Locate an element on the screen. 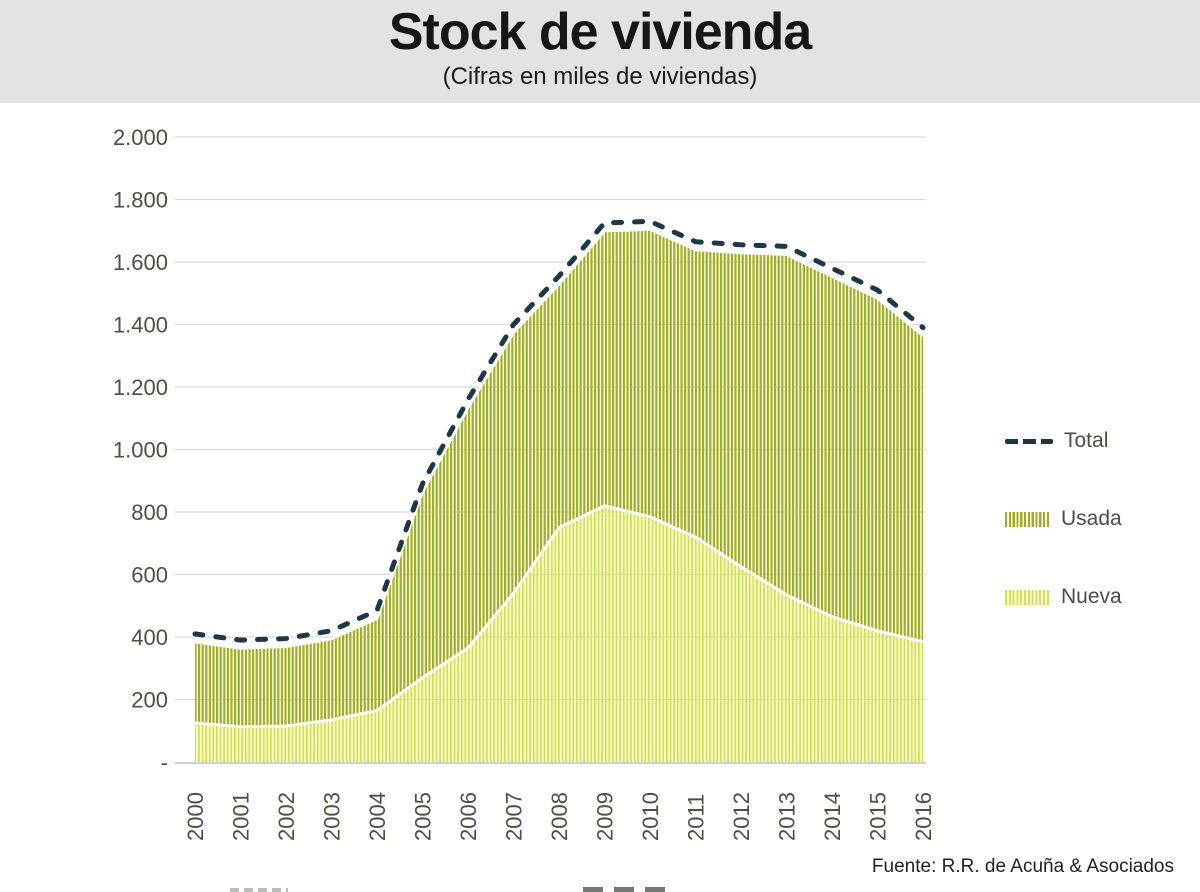  legend: Total Usada Nueva is located at coordinates (1100, 519).